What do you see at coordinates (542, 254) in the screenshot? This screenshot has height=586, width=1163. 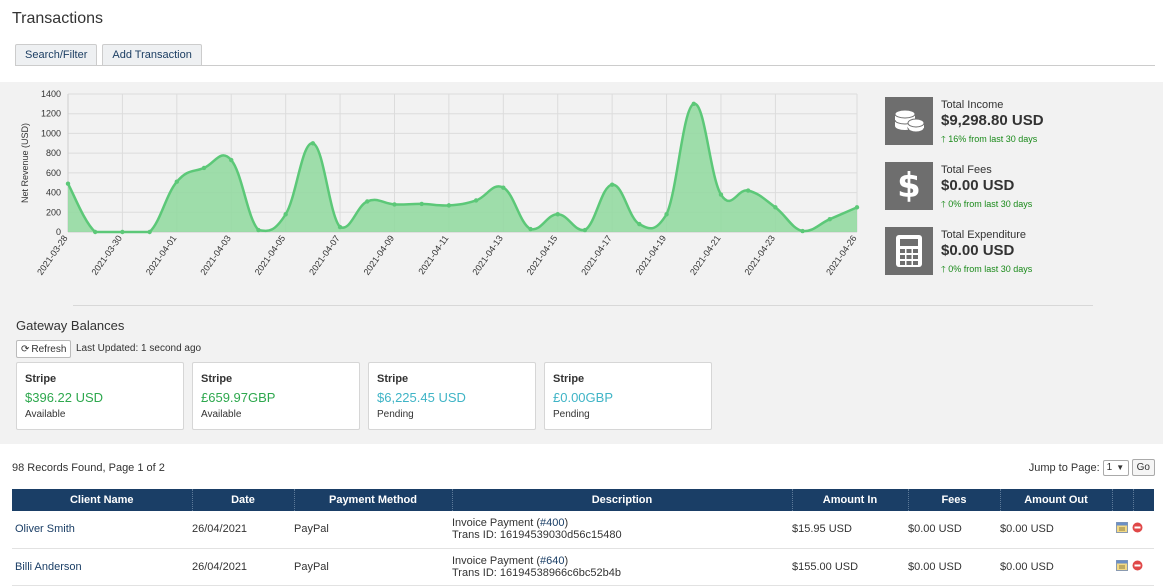 I see `x-tick-label: 2021-04-15` at bounding box center [542, 254].